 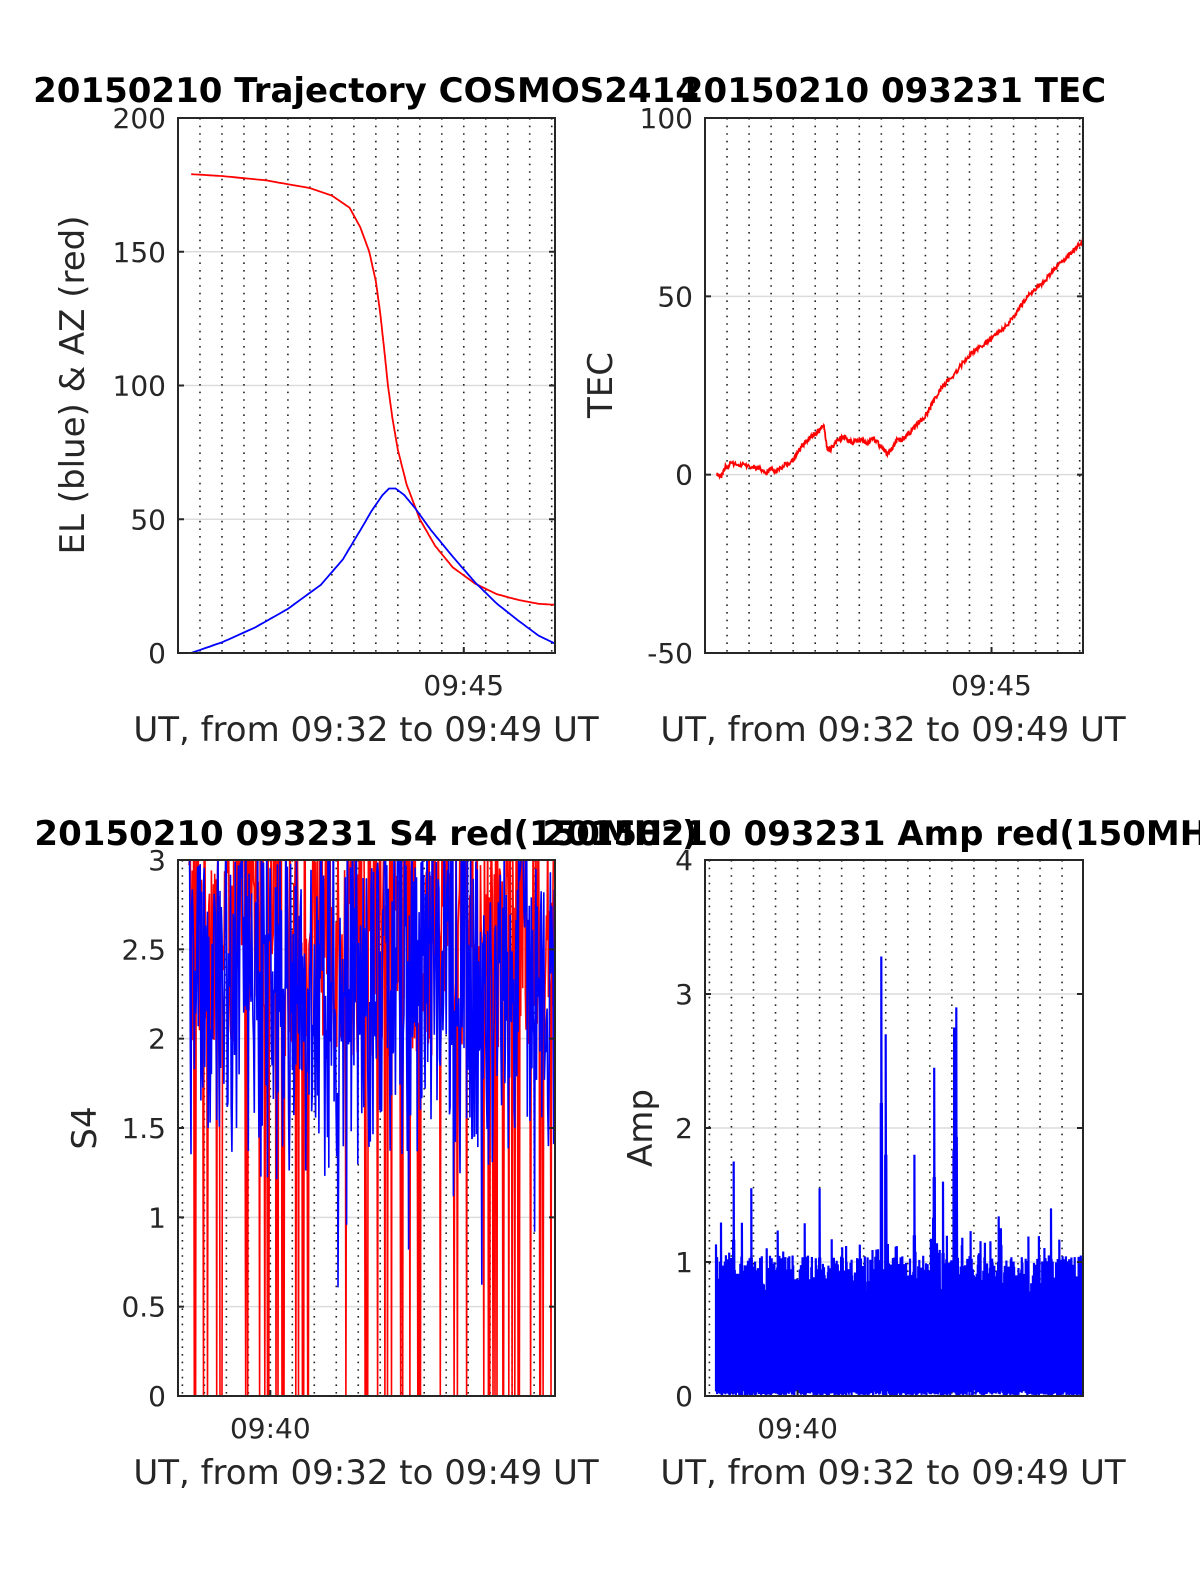 I want to click on series-bars, so click(x=898, y=1176).